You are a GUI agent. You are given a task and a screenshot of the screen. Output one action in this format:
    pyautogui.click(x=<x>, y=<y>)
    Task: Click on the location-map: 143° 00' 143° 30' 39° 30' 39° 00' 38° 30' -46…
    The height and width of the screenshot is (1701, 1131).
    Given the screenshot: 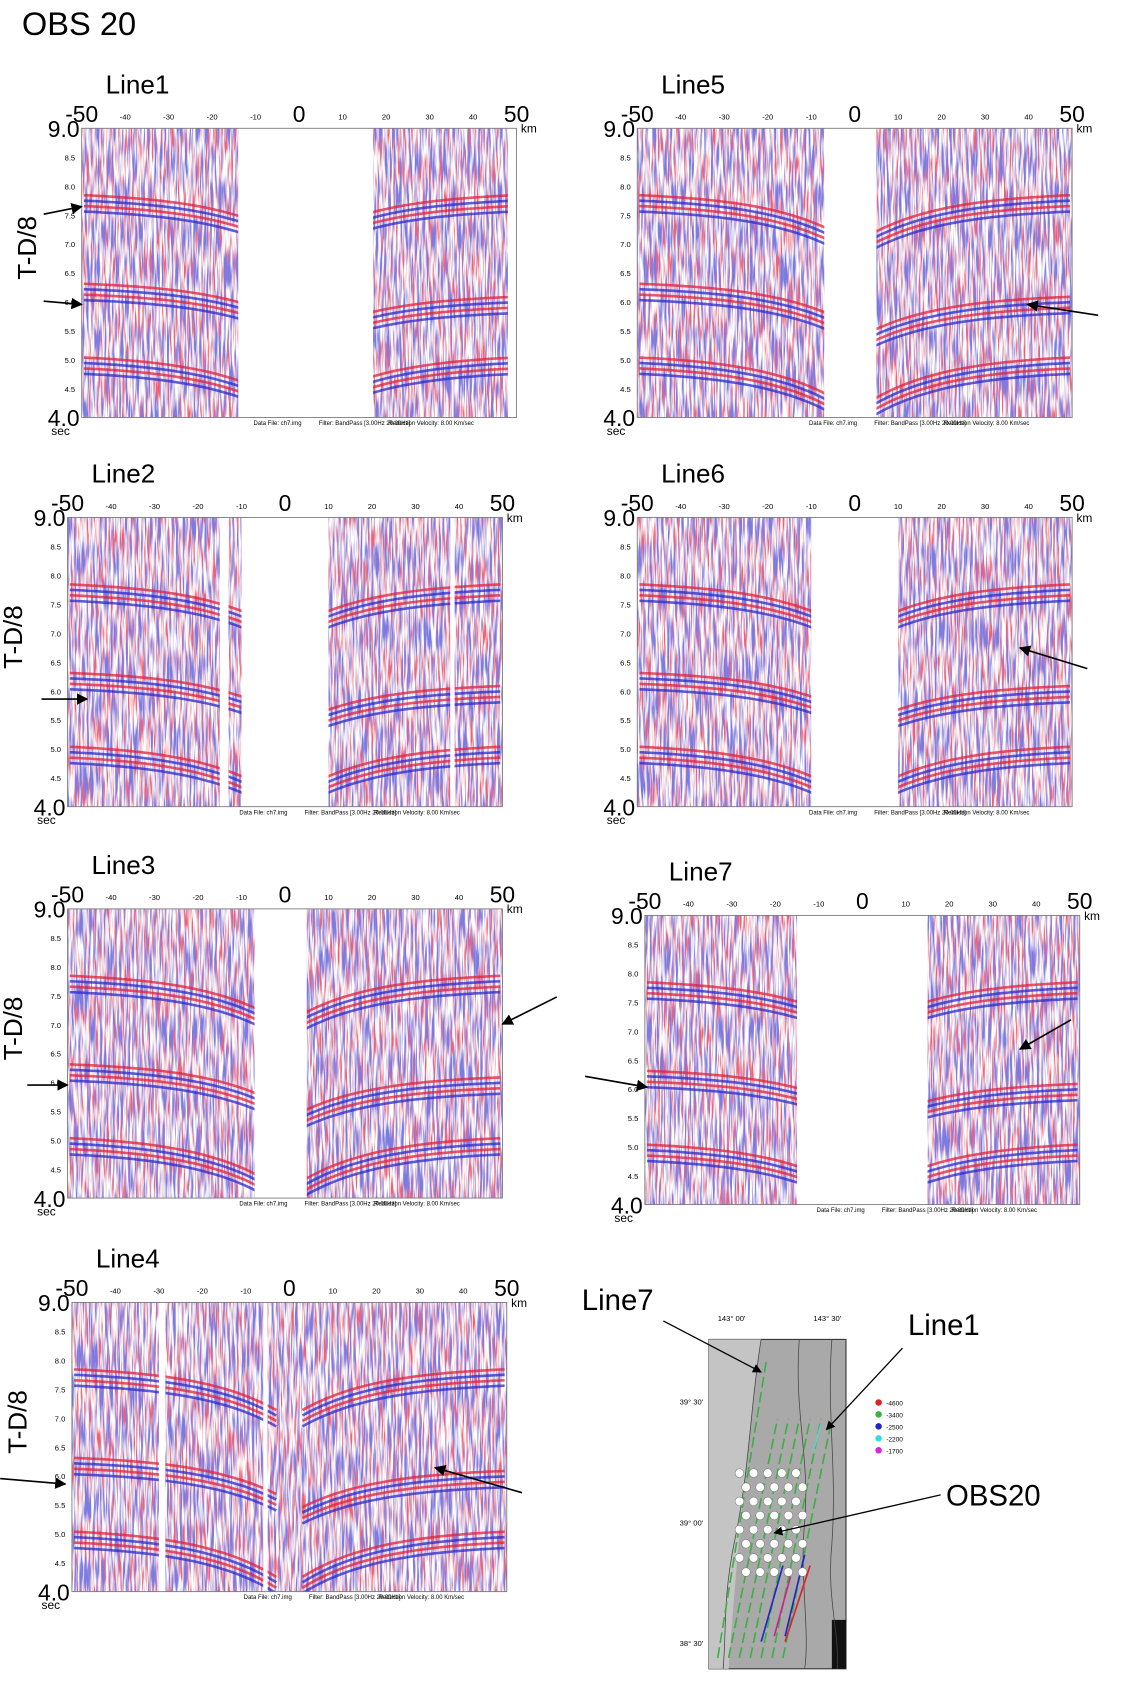 What is the action you would take?
    pyautogui.click(x=811, y=1477)
    